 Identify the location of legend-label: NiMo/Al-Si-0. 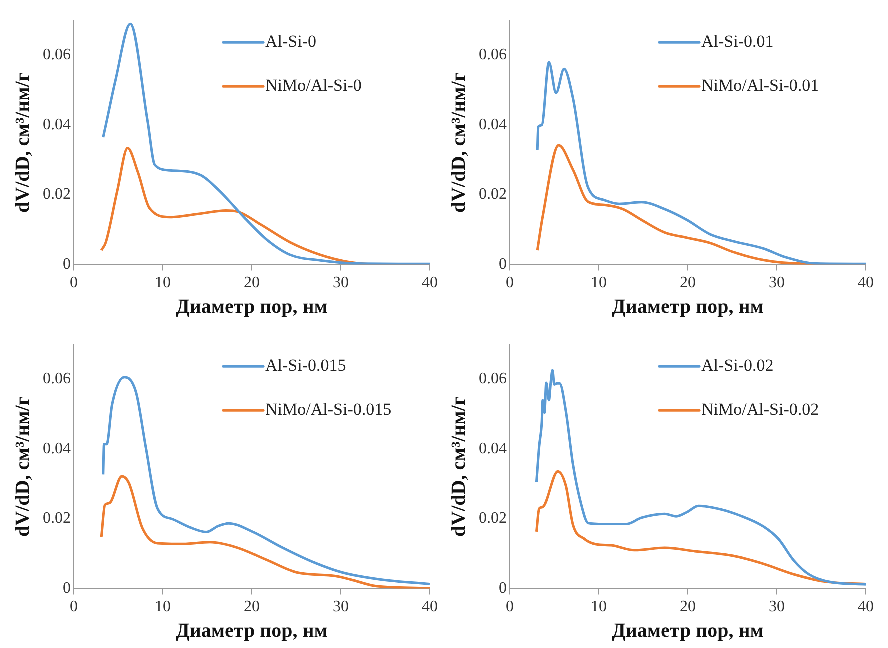
(314, 86).